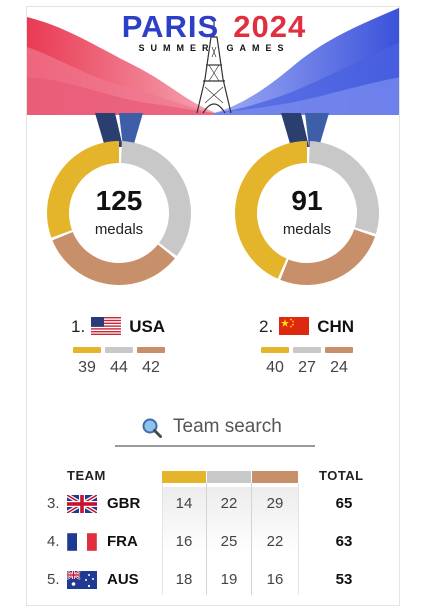  Describe the element at coordinates (270, 26) in the screenshot. I see `logo-year: 2024` at that location.